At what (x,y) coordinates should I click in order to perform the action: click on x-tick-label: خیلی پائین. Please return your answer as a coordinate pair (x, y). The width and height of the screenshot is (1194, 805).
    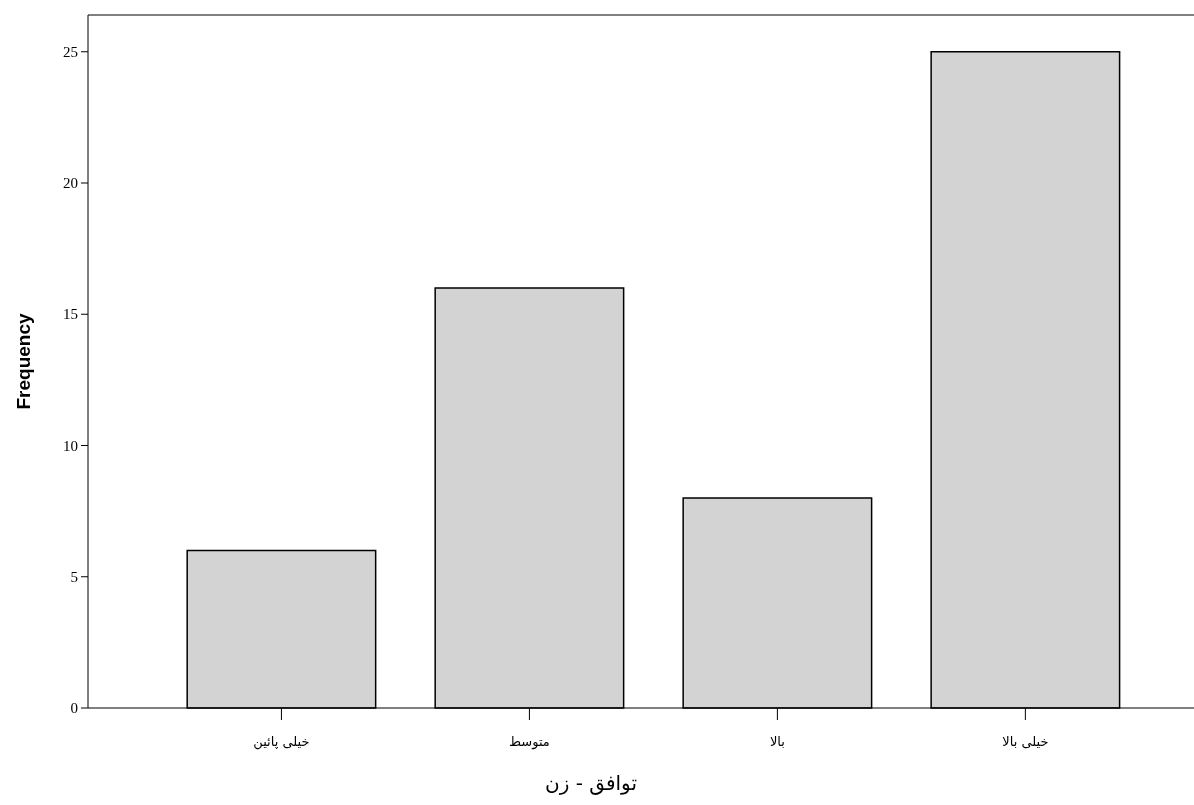
    Looking at the image, I should click on (281, 742).